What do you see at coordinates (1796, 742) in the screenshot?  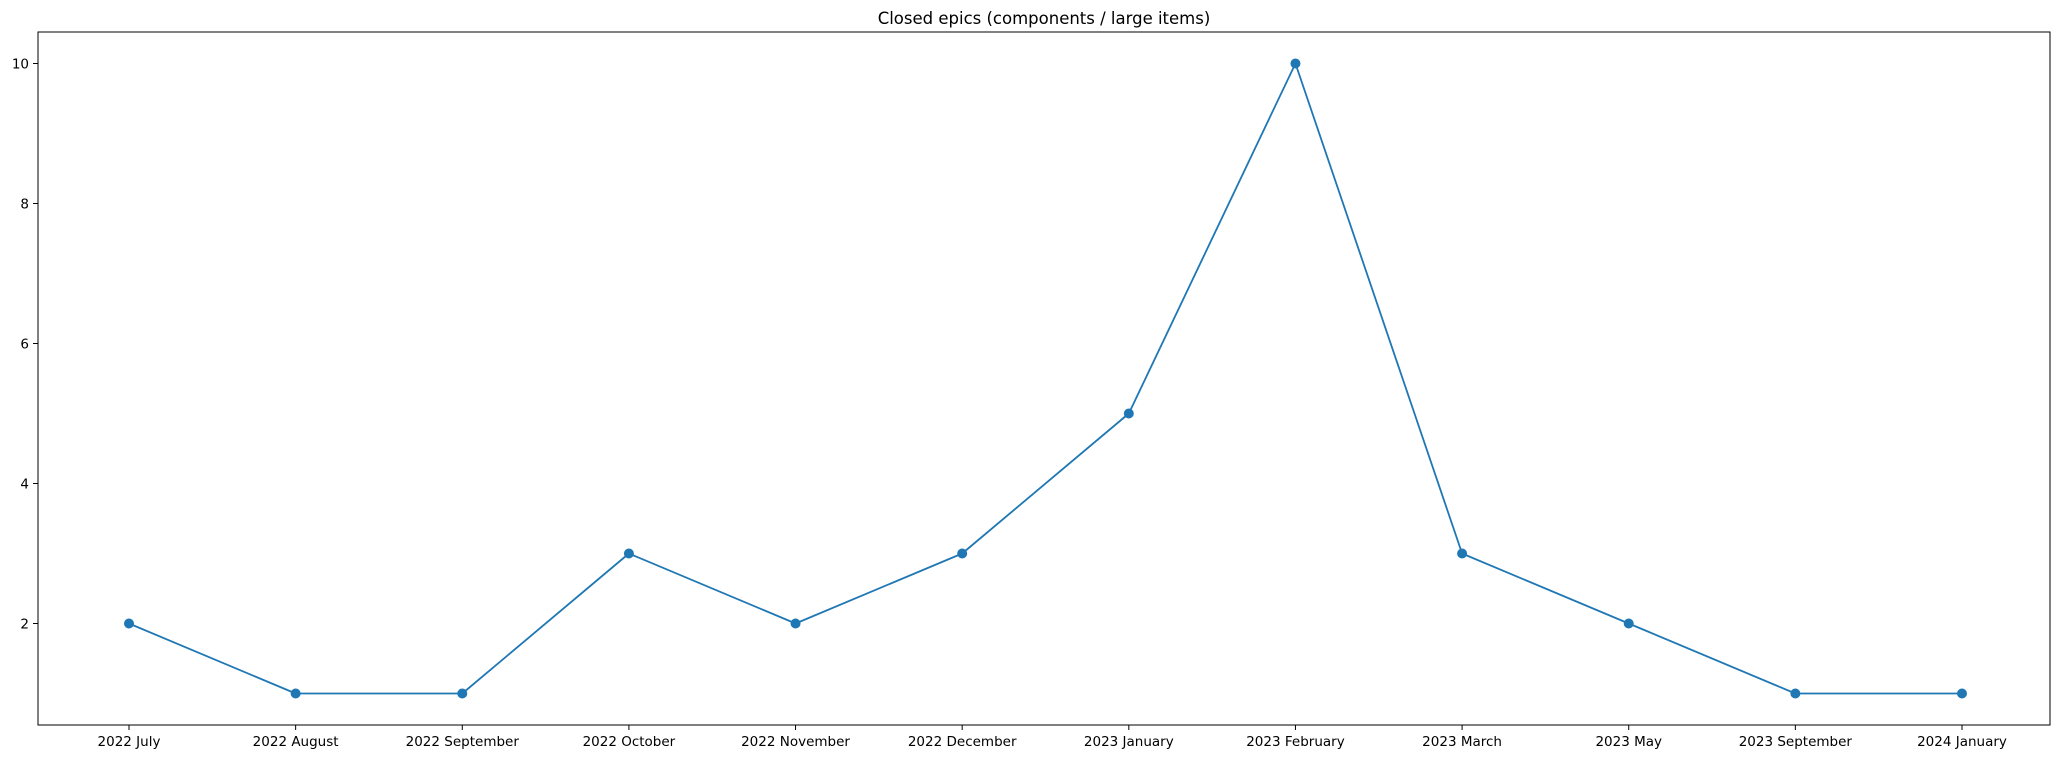 I see `x-tick-label: 2023 September` at bounding box center [1796, 742].